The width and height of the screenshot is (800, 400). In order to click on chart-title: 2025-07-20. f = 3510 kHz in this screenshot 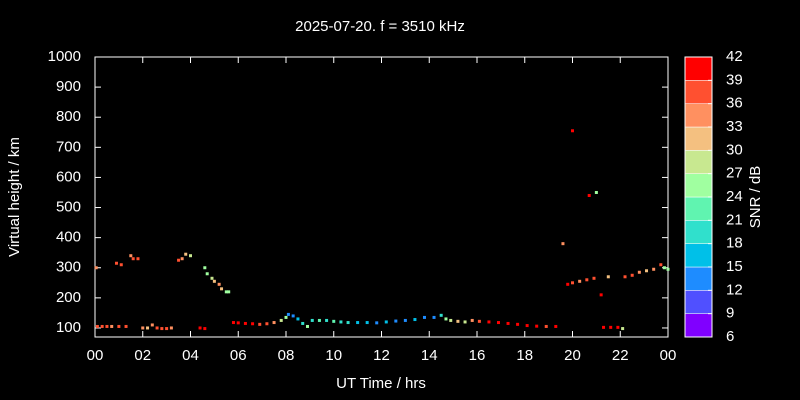, I will do `click(380, 26)`.